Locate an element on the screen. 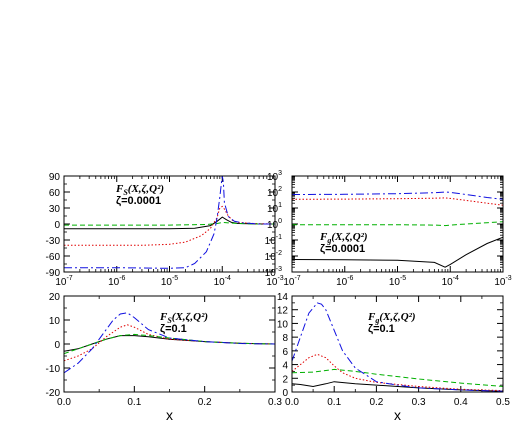  x-tick-label: 0.4 is located at coordinates (461, 402).